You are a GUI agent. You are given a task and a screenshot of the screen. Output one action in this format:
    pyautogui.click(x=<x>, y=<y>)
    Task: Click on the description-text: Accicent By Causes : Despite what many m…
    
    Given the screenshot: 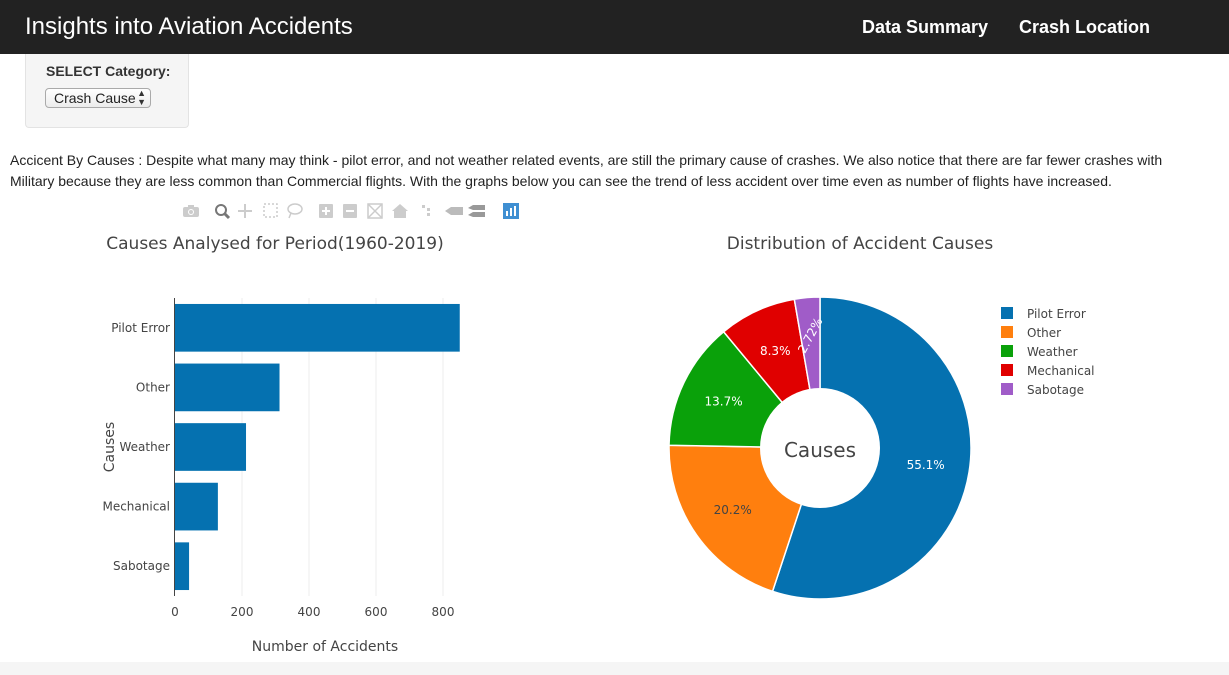 What is the action you would take?
    pyautogui.click(x=586, y=170)
    